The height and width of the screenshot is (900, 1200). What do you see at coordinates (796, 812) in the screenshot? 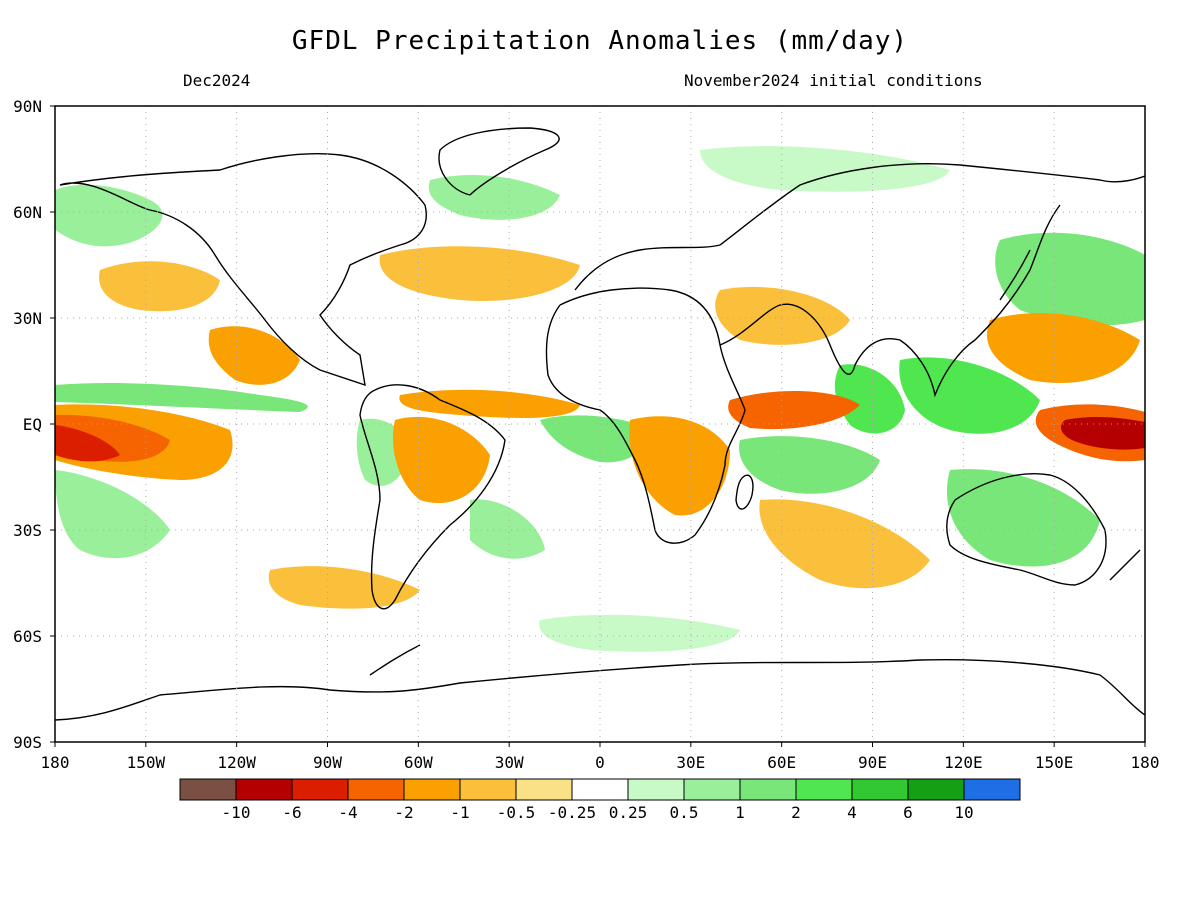
I see `colorbar-label: 2` at bounding box center [796, 812].